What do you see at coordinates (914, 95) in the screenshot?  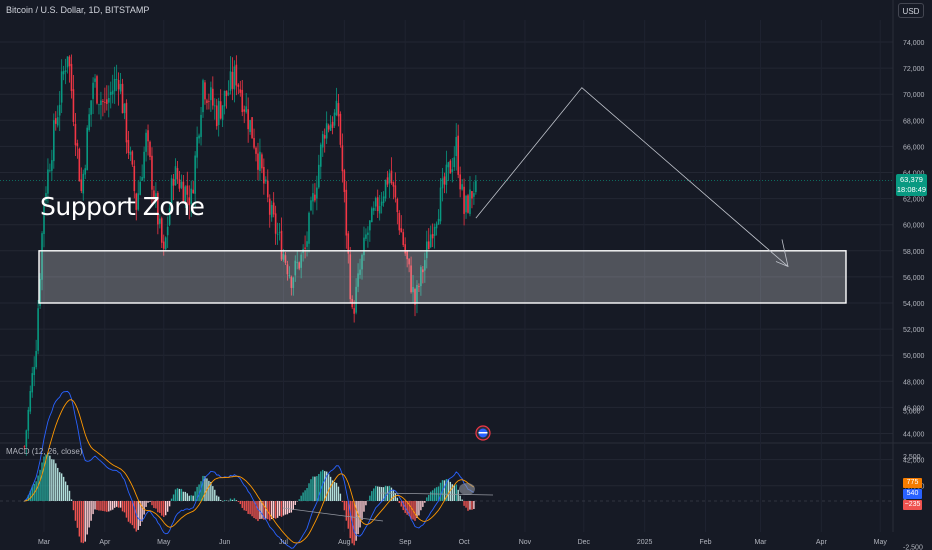 I see `price-tick-label: 70,000` at bounding box center [914, 95].